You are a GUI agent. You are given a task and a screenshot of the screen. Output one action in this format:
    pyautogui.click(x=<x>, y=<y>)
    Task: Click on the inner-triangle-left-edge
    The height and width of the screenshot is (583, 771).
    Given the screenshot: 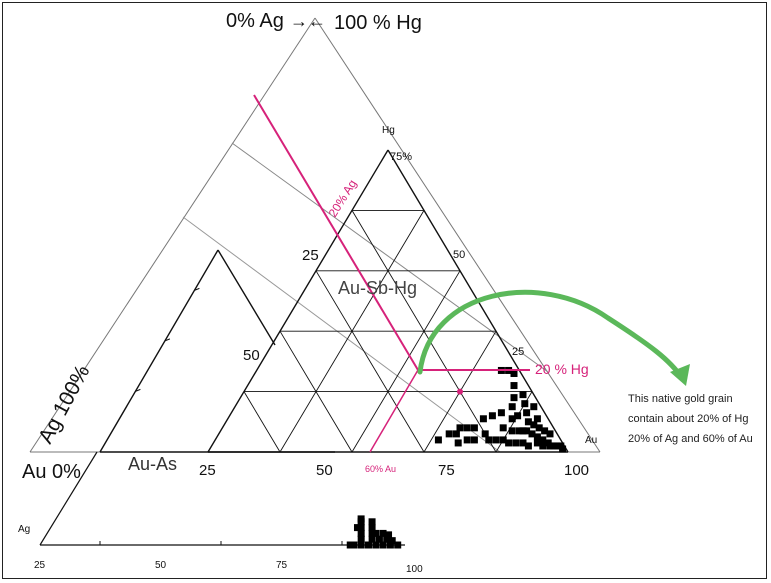 What is the action you would take?
    pyautogui.click(x=298, y=301)
    